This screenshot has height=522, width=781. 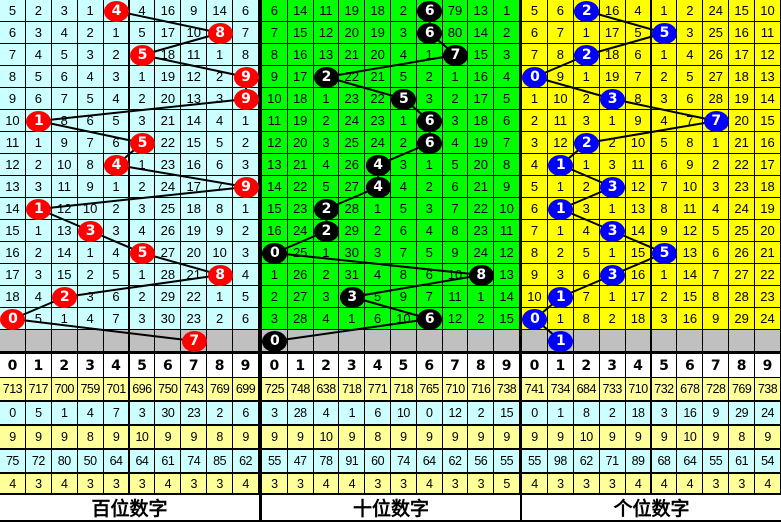 What do you see at coordinates (535, 77) in the screenshot?
I see `draw-ball: 0` at bounding box center [535, 77].